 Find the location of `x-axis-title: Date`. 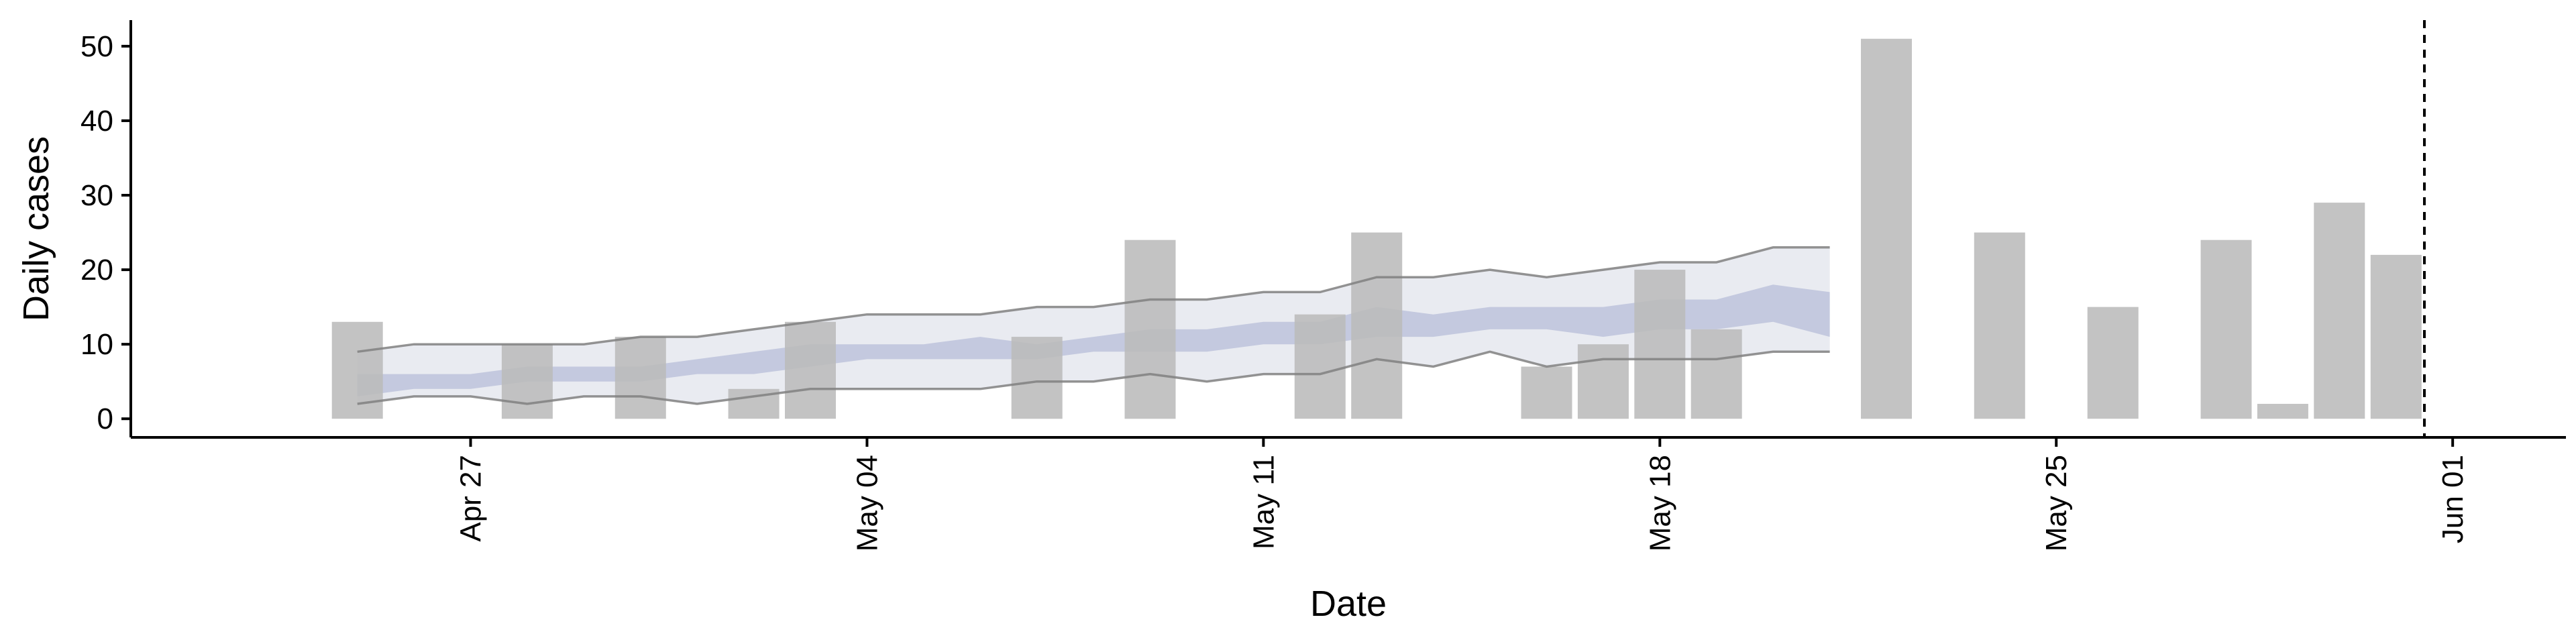

x-axis-title: Date is located at coordinates (1348, 604).